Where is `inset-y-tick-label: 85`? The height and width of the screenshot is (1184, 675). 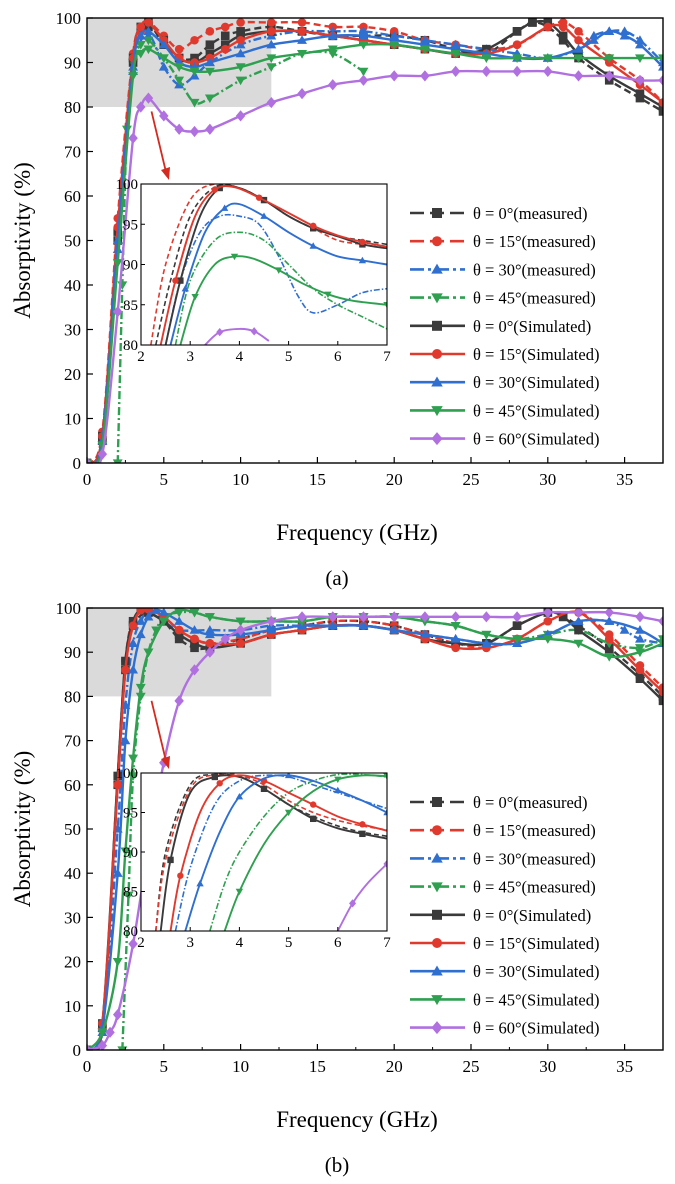
inset-y-tick-label: 85 is located at coordinates (130, 306).